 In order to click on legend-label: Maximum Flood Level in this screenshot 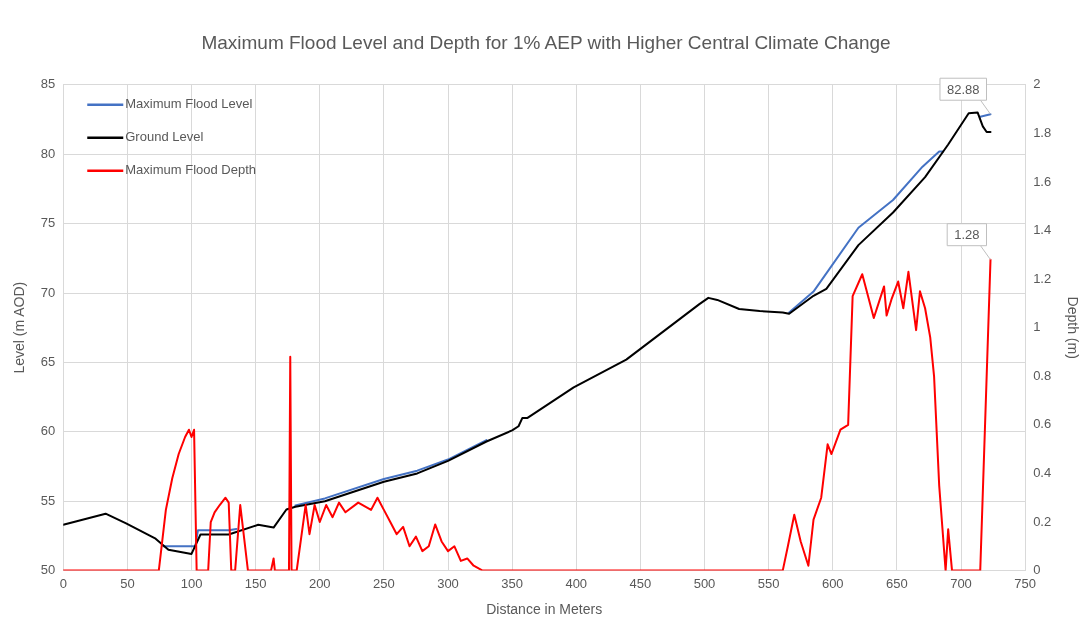, I will do `click(189, 104)`.